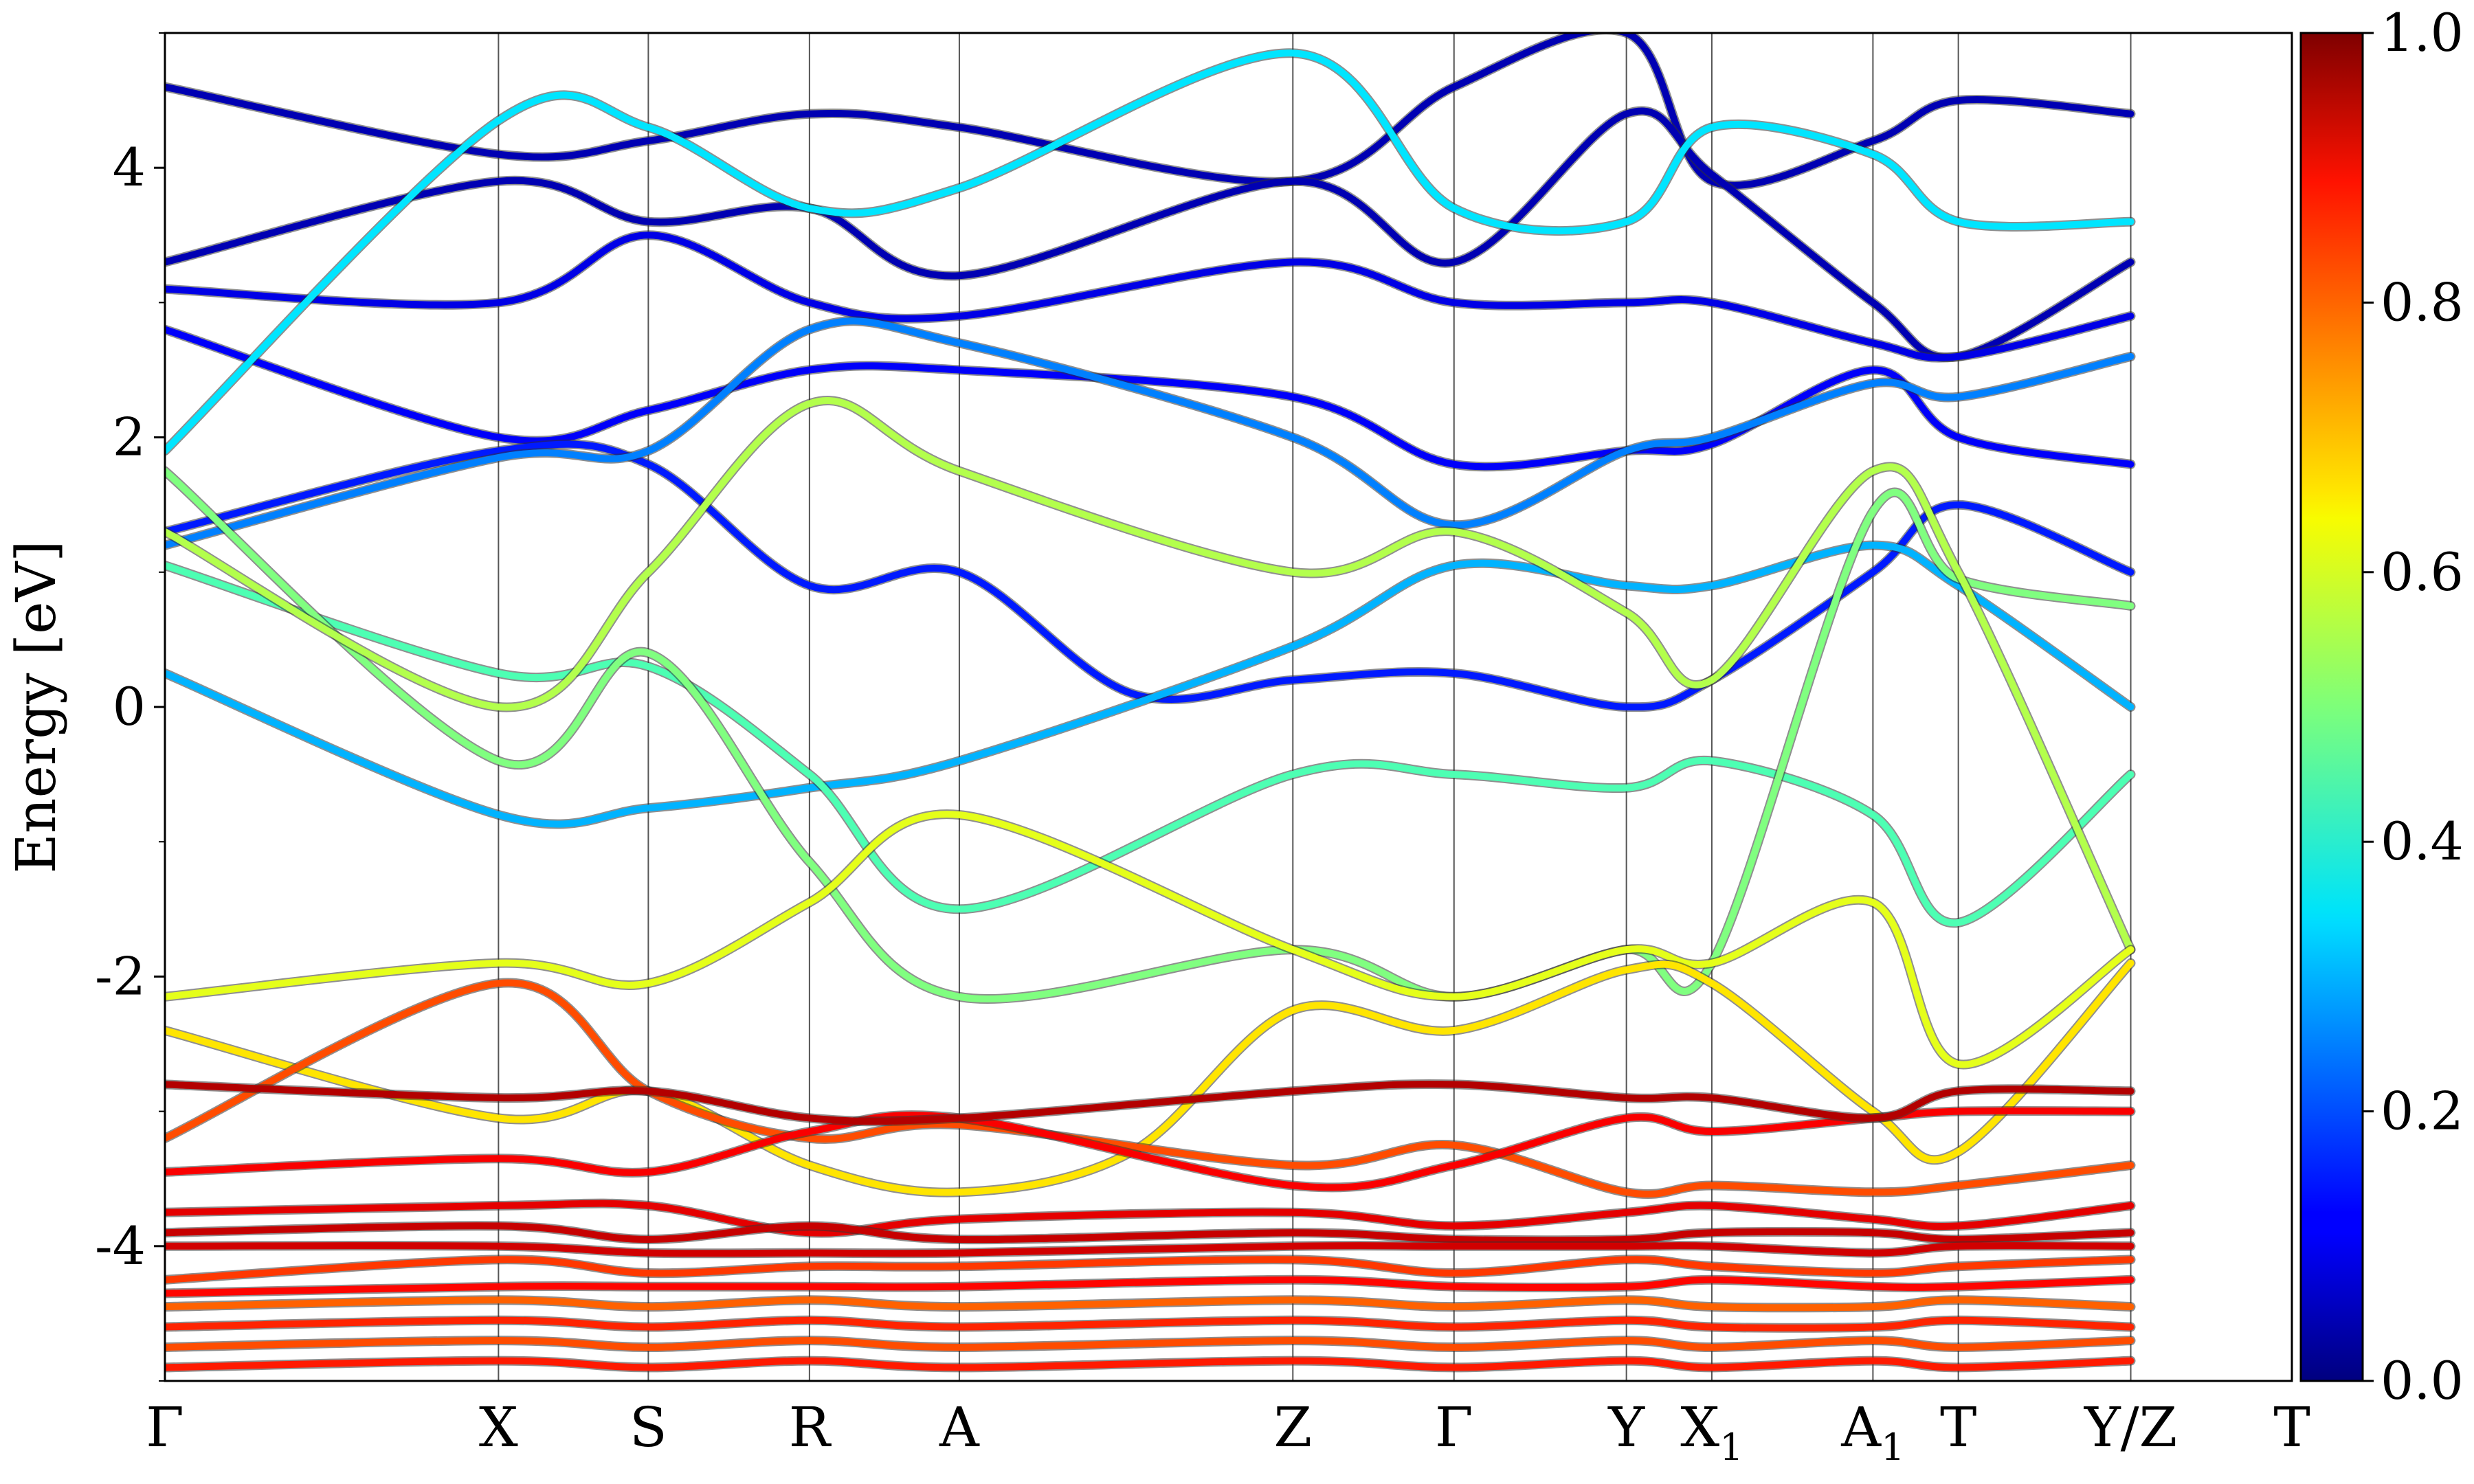  I want to click on y-ticks: -4 -2 0 2 4, so click(130, 707).